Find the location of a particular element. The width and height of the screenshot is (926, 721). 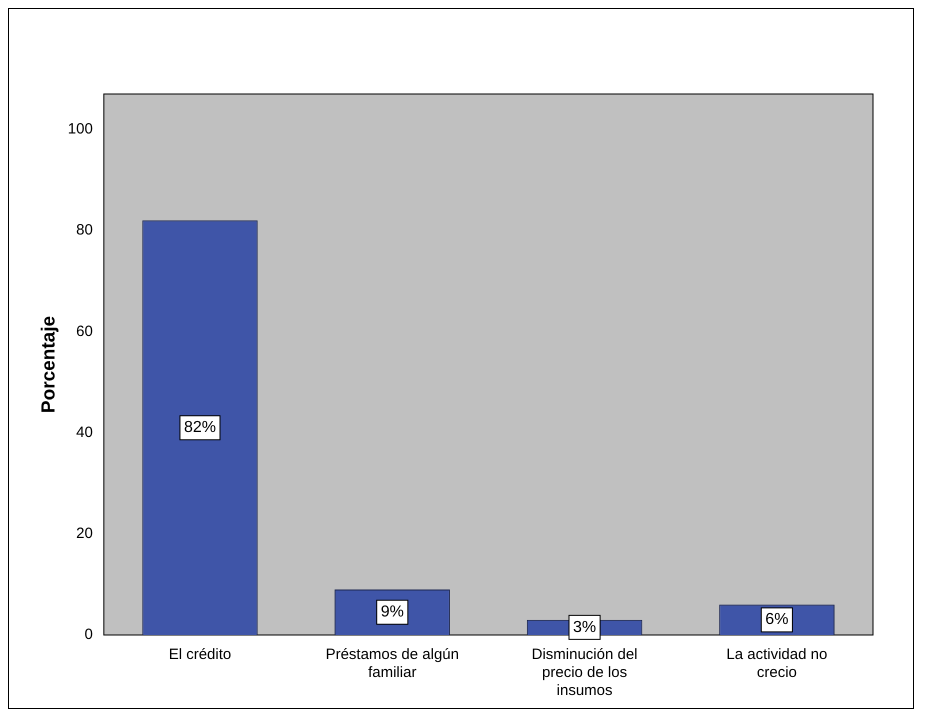

y-tick-label: 100 is located at coordinates (80, 129).